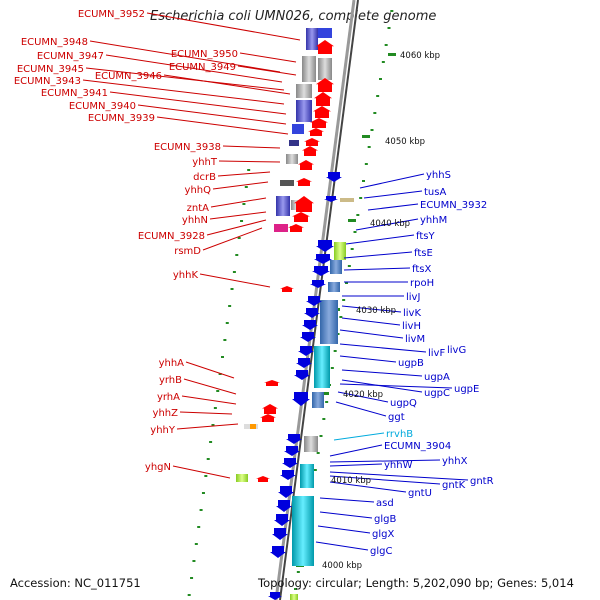 This screenshot has height=600, width=600. Describe the element at coordinates (163, 430) in the screenshot. I see `gene-label: yhhY` at that location.